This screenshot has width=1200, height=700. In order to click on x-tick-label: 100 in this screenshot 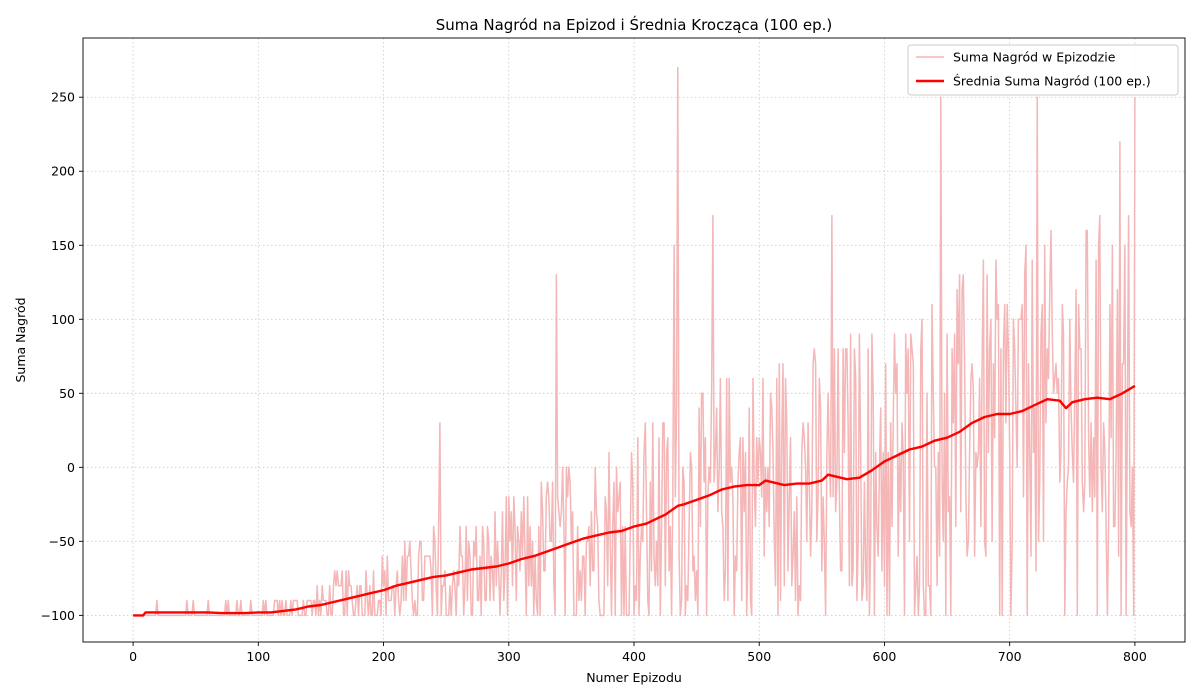, I will do `click(258, 656)`.